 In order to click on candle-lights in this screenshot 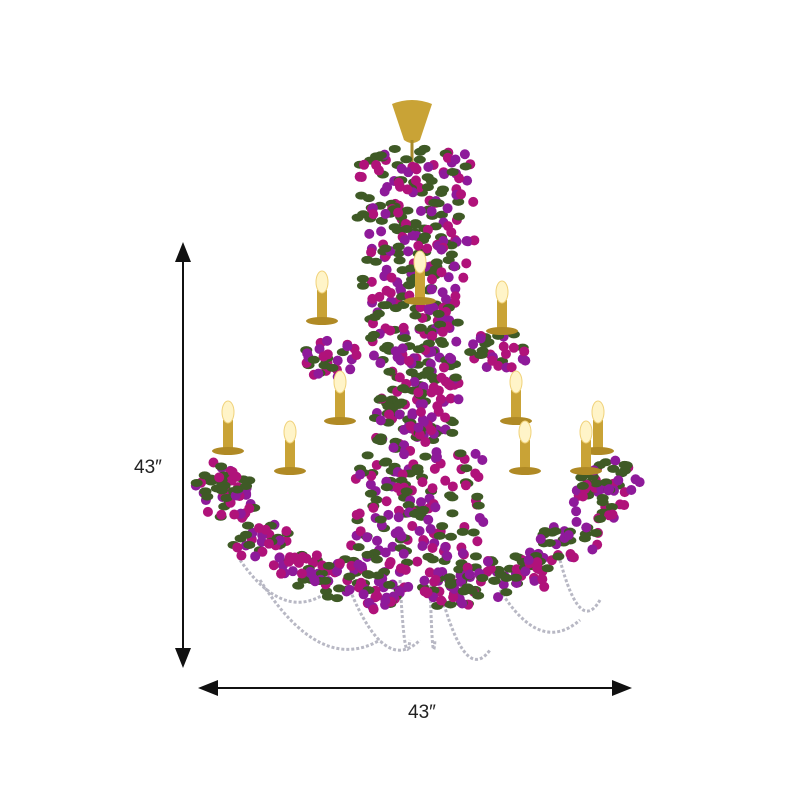, I will do `click(413, 362)`.